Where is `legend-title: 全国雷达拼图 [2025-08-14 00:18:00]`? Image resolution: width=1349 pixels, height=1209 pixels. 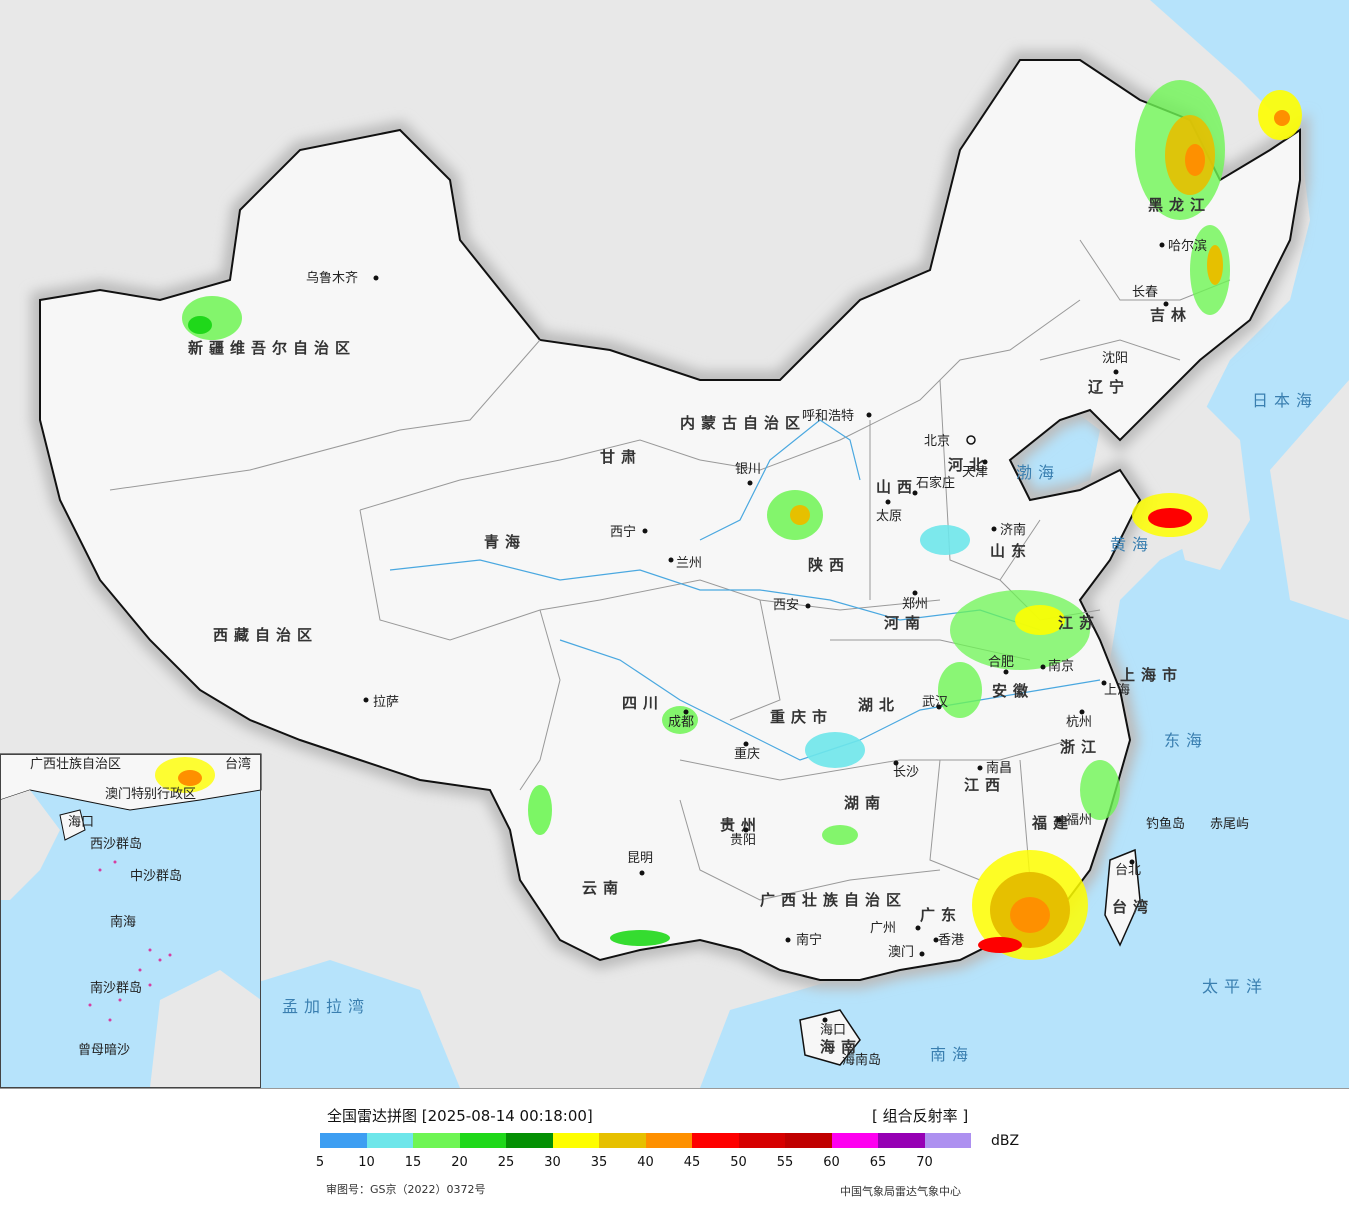 legend-title: 全国雷达拼图 [2025-08-14 00:18:00] is located at coordinates (460, 1116).